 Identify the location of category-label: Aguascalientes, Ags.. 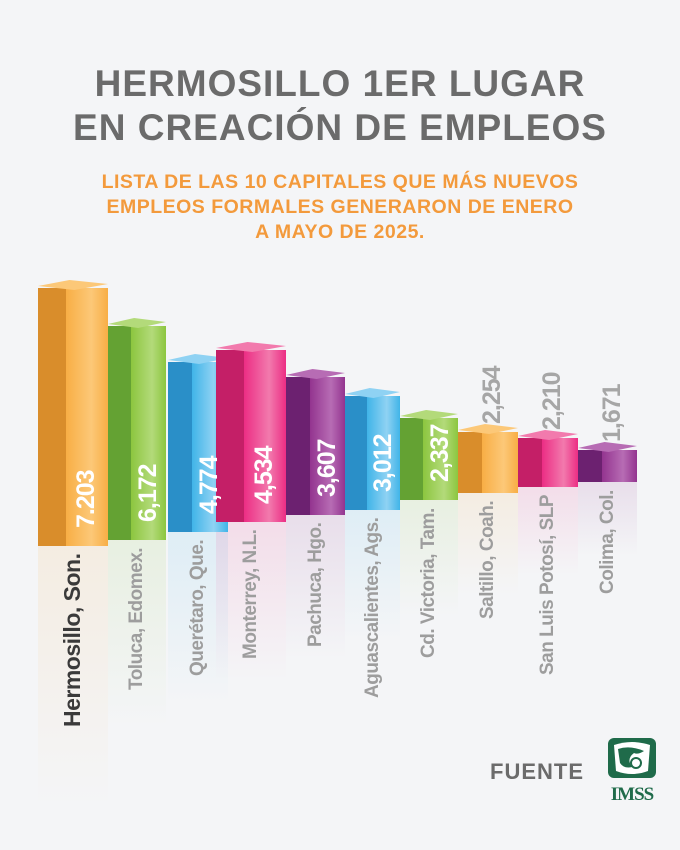
(372, 607).